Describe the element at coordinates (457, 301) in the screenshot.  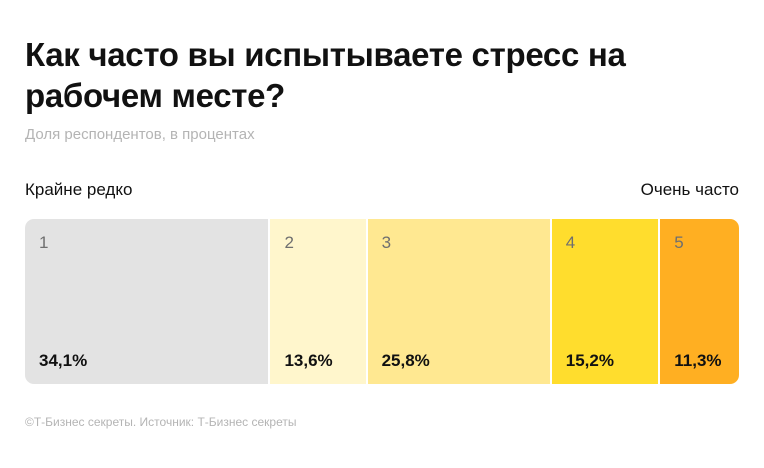
I see `bar-segment-3: 3 25,8%` at that location.